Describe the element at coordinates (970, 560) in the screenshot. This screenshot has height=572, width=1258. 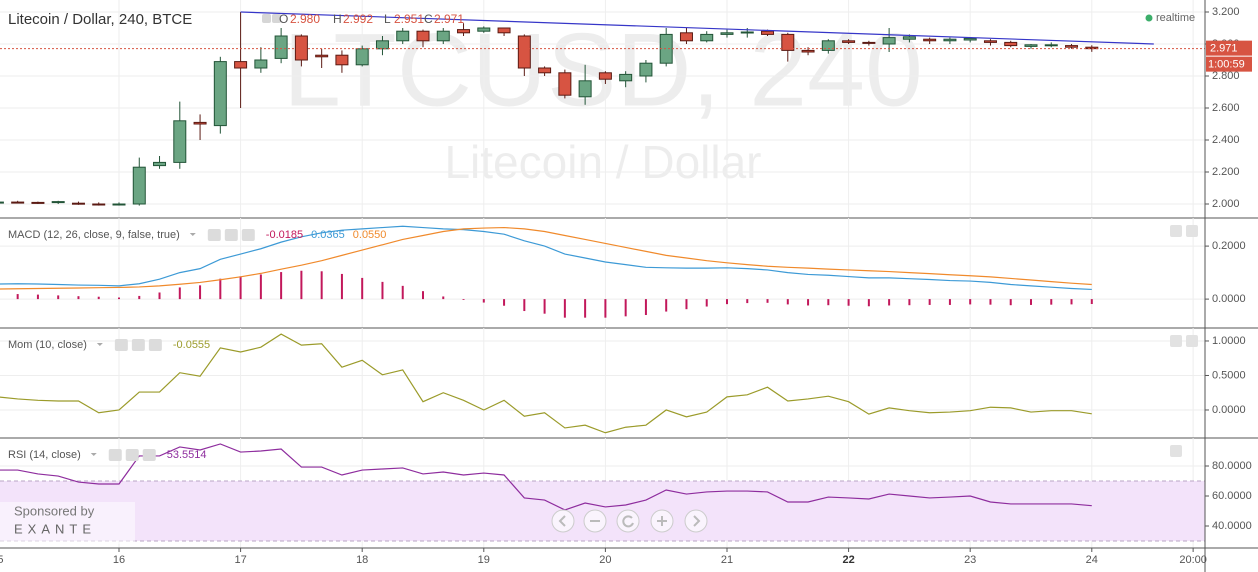
I see `x-tick-label: 23` at that location.